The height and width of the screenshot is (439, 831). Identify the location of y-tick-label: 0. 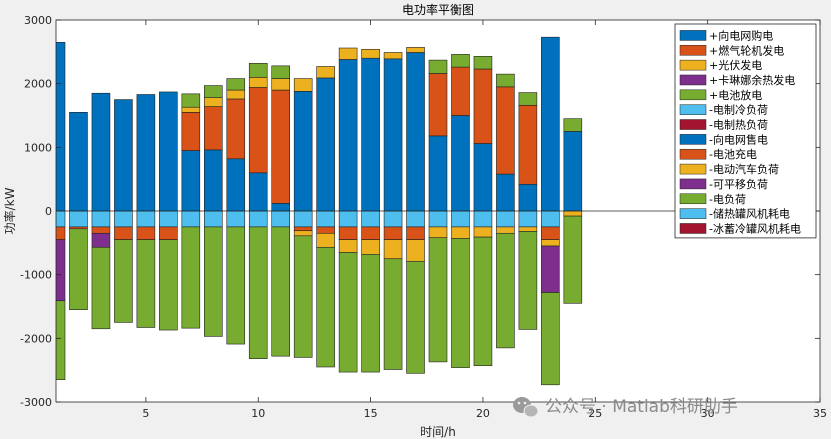
(48, 211).